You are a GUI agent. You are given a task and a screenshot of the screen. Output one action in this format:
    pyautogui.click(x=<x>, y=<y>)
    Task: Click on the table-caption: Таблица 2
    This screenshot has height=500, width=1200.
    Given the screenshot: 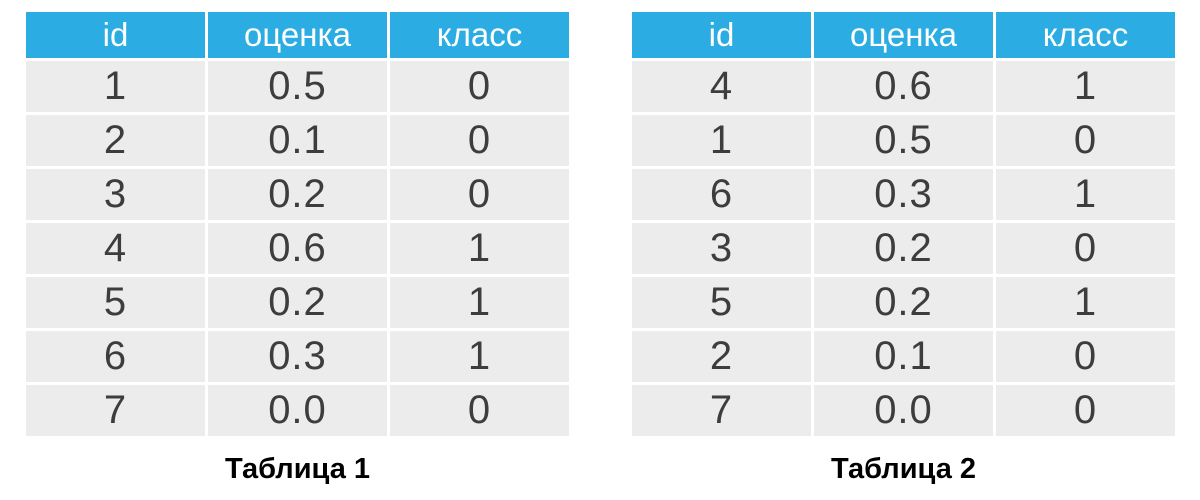 What is the action you would take?
    pyautogui.click(x=903, y=469)
    